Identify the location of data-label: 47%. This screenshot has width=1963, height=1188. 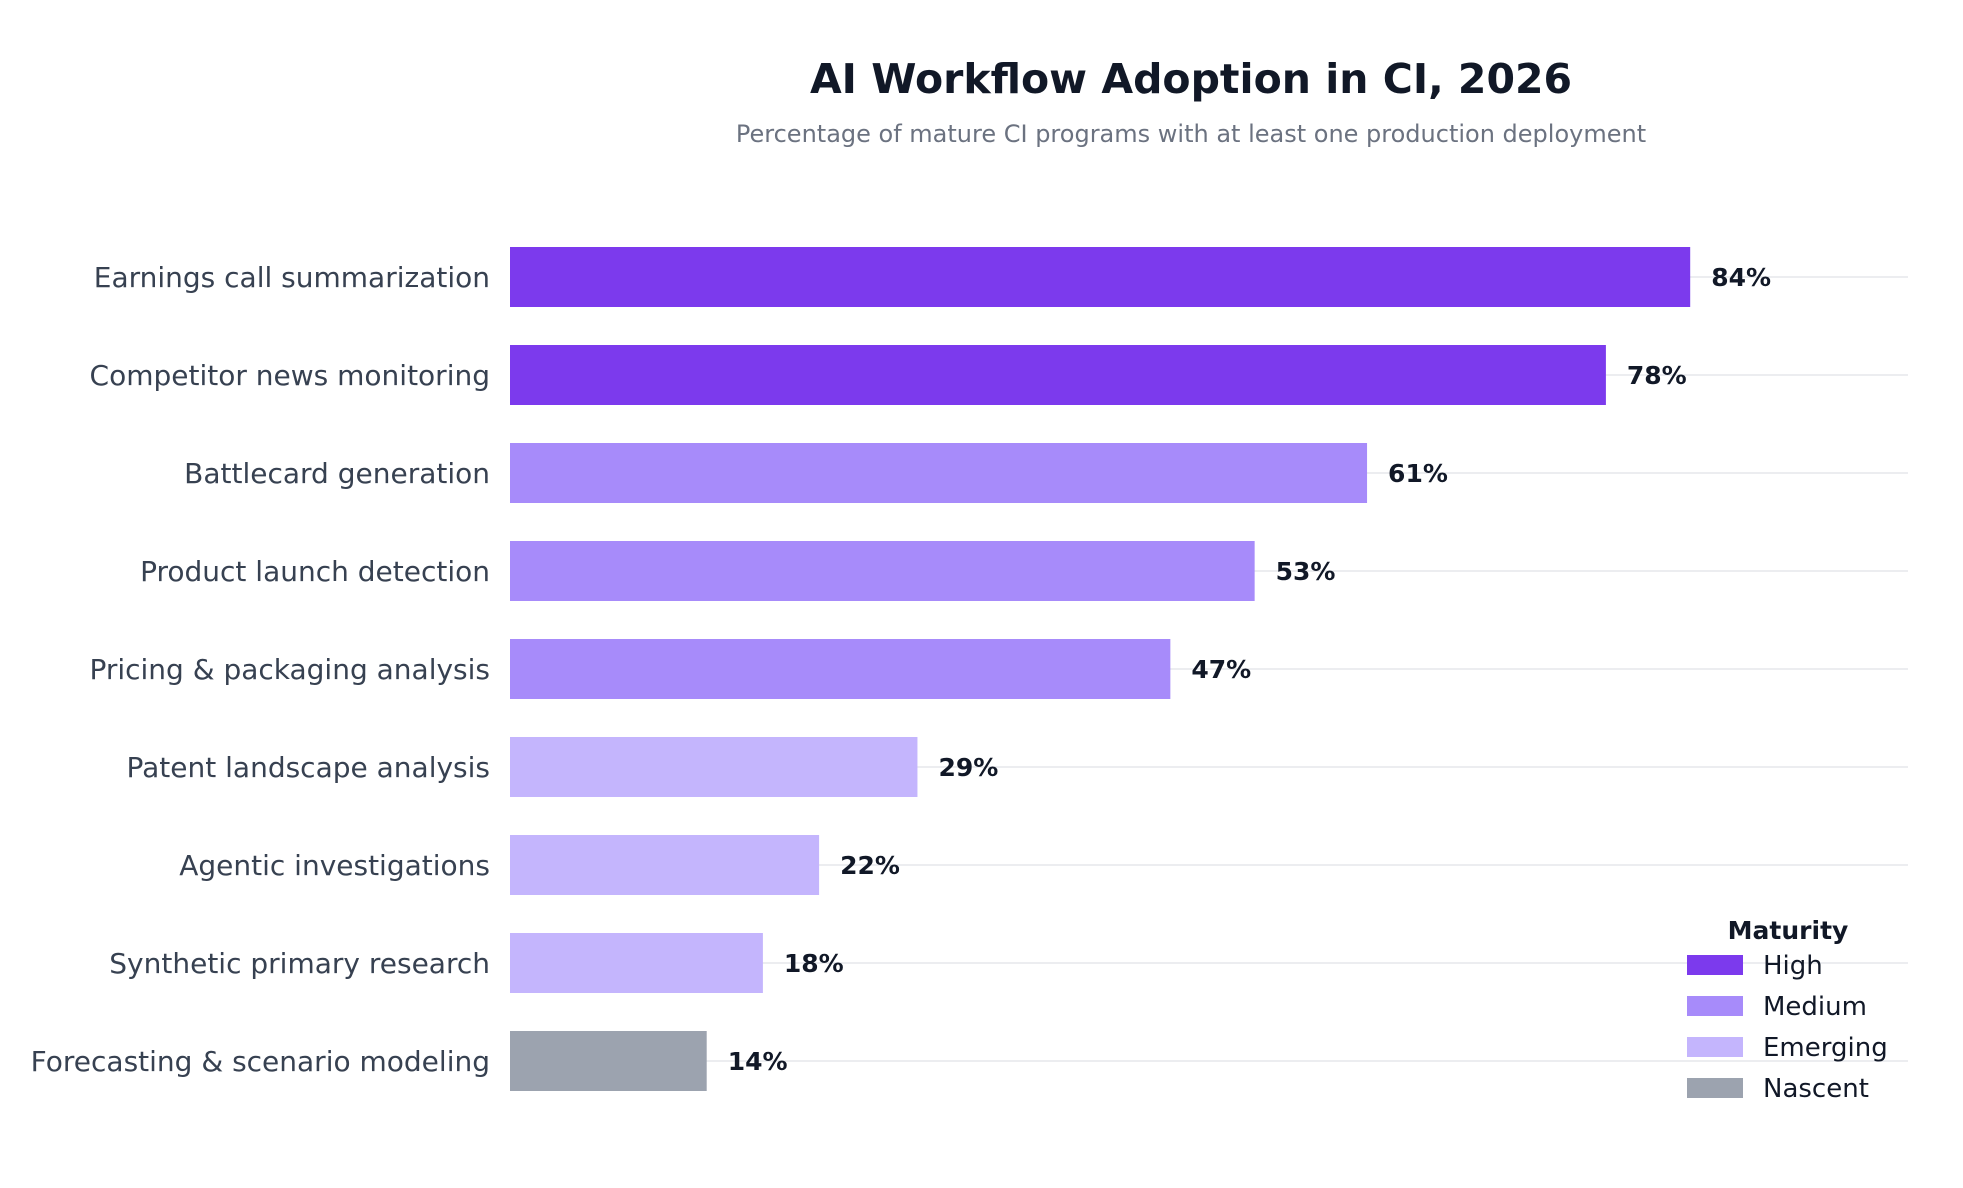
(1221, 669).